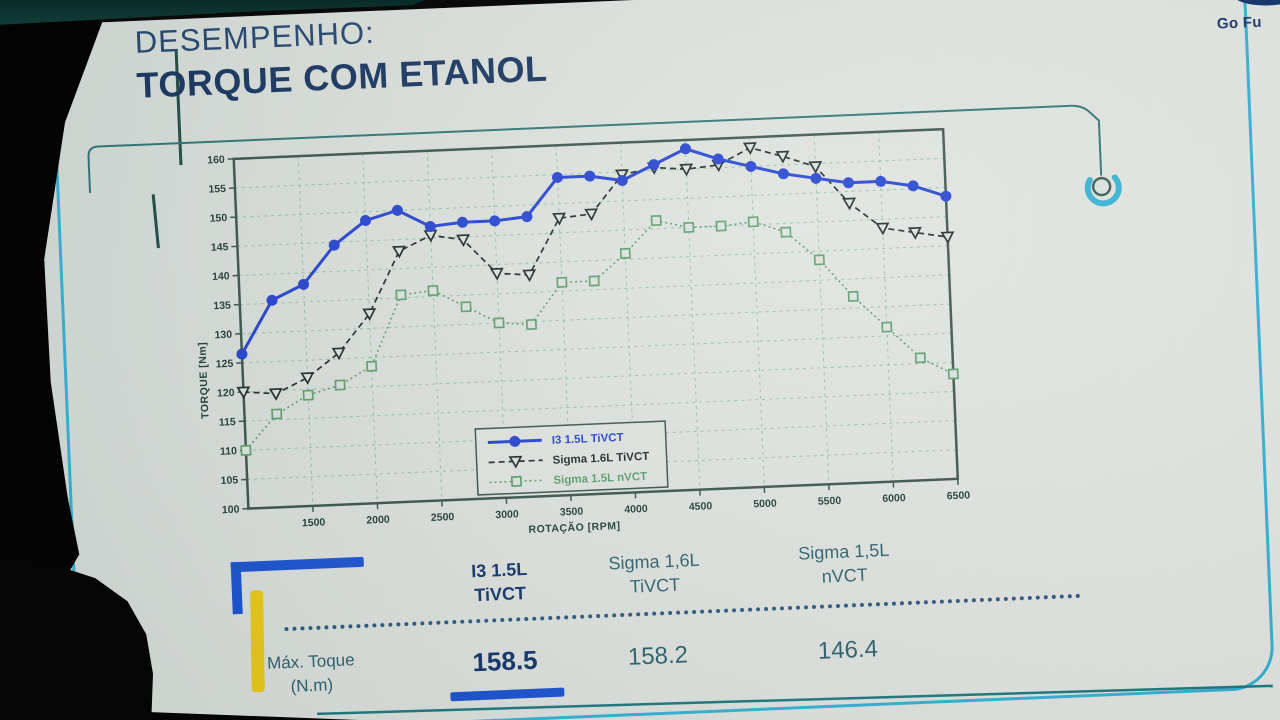 The height and width of the screenshot is (720, 1280). I want to click on max-torque-i3: 158.5, so click(505, 661).